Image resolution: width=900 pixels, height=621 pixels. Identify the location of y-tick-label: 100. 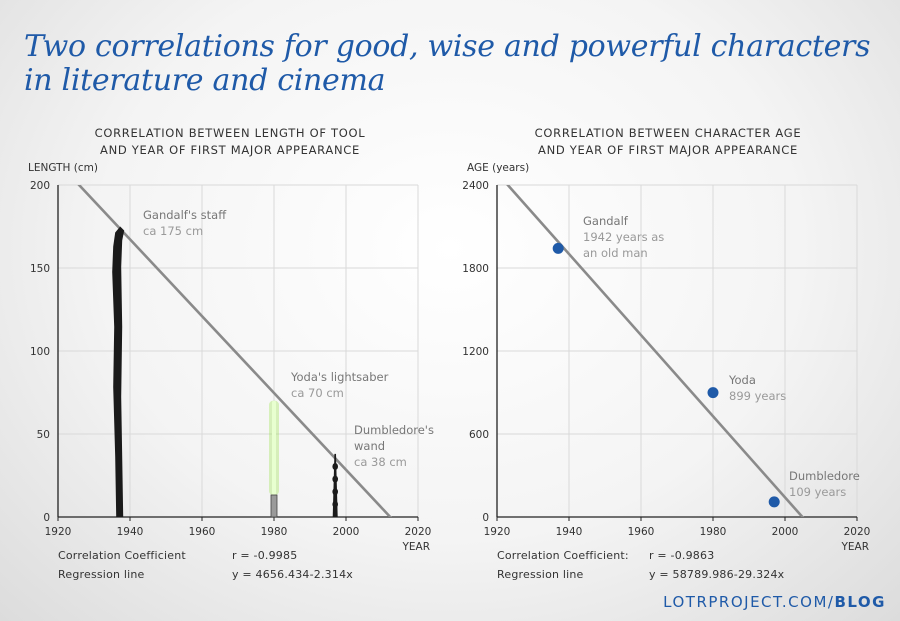
(40, 352).